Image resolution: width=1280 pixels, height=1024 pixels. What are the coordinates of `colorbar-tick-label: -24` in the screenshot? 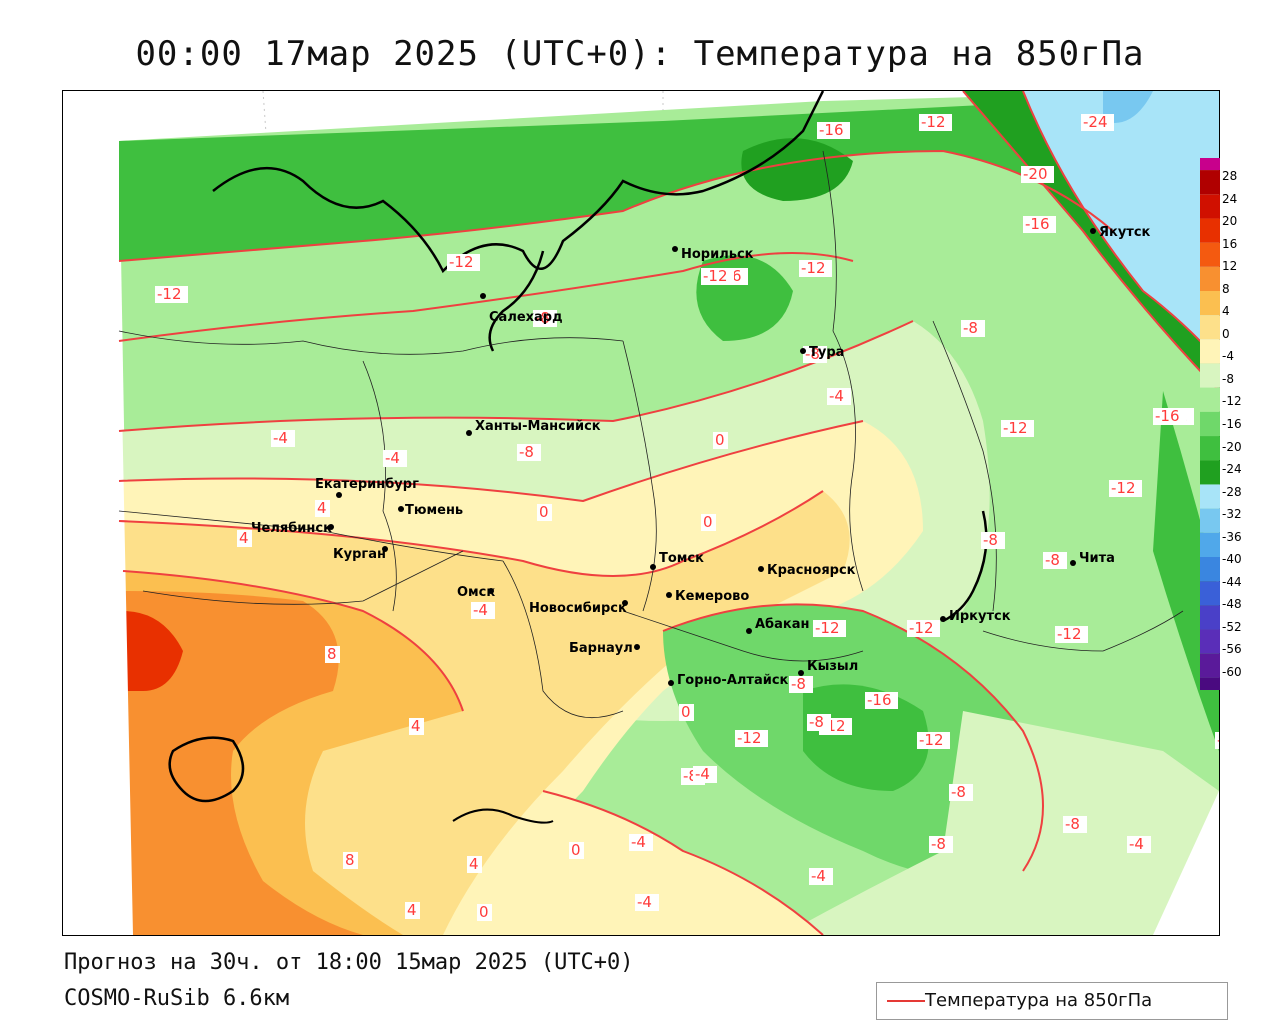 It's located at (1232, 469).